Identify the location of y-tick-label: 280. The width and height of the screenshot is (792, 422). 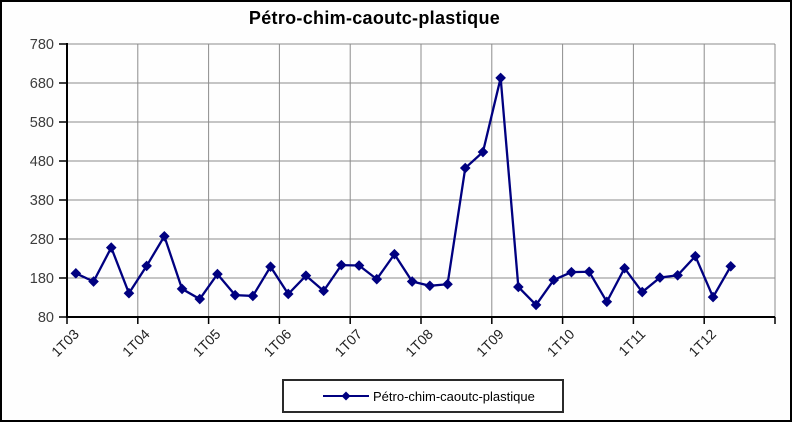
(42, 240).